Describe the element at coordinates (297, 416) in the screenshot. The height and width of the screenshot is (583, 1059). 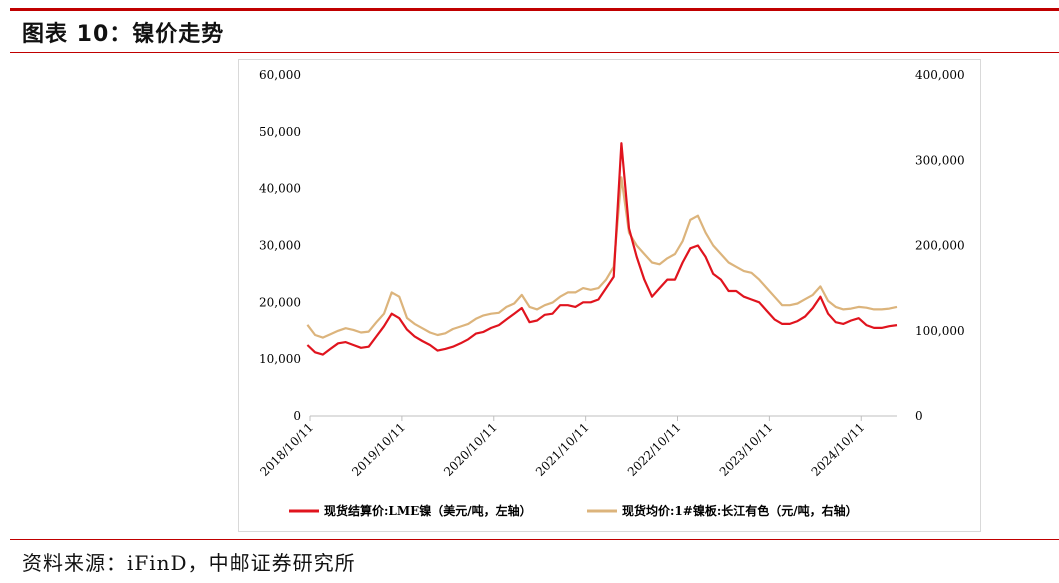
I see `y-left-tick-label: 0` at that location.